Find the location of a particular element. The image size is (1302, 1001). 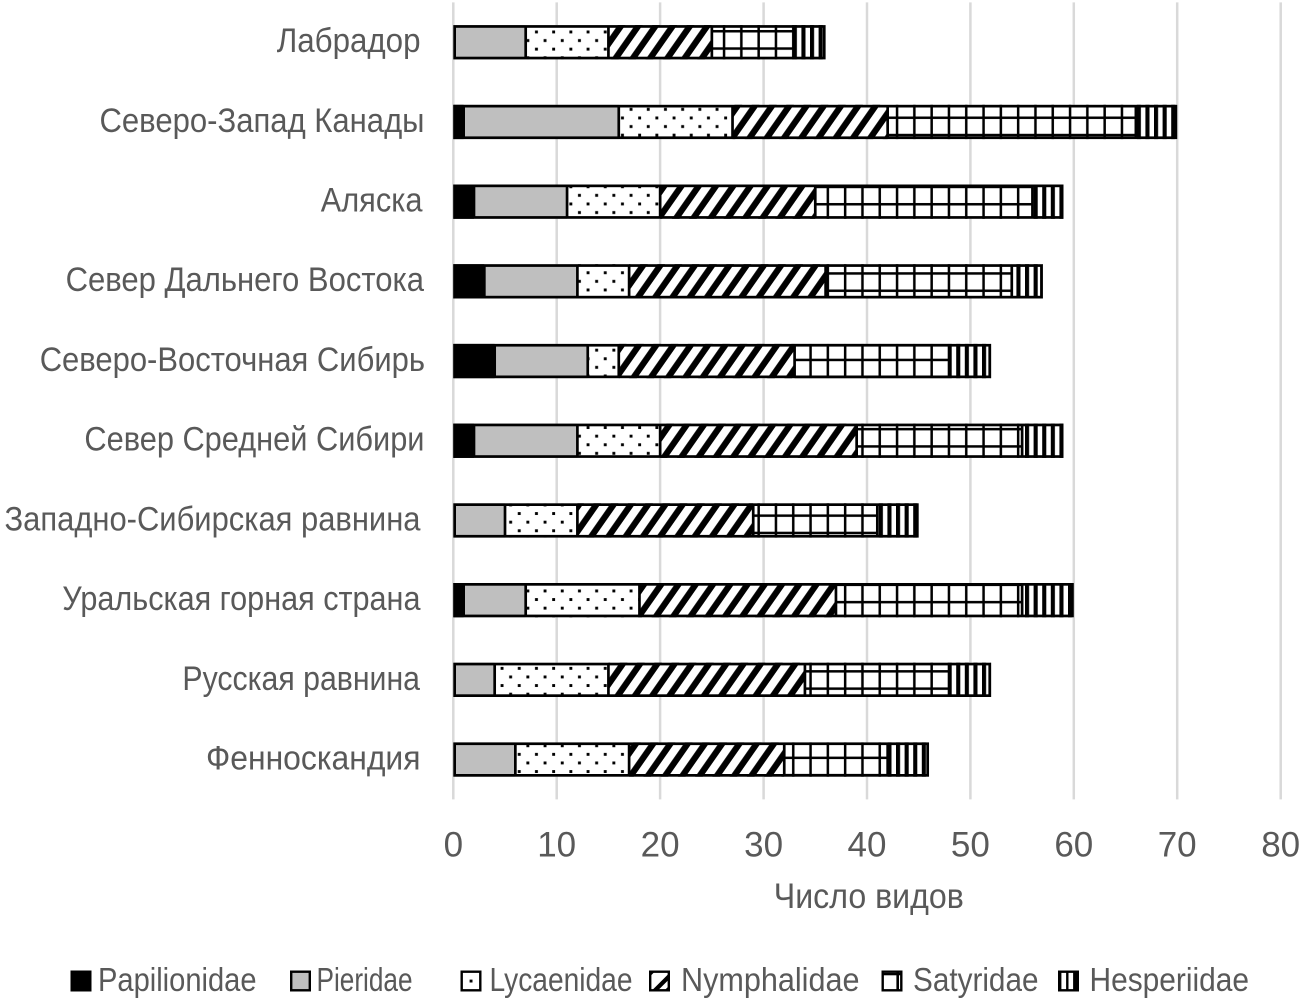

svg-text: Север Средней Сибири is located at coordinates (254, 440).